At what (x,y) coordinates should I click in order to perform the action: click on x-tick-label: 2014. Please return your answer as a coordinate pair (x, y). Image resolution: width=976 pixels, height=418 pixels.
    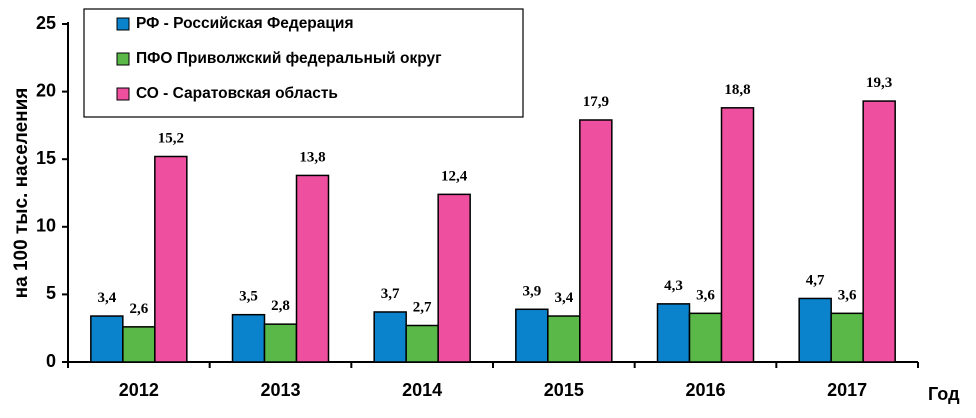
    Looking at the image, I should click on (422, 390).